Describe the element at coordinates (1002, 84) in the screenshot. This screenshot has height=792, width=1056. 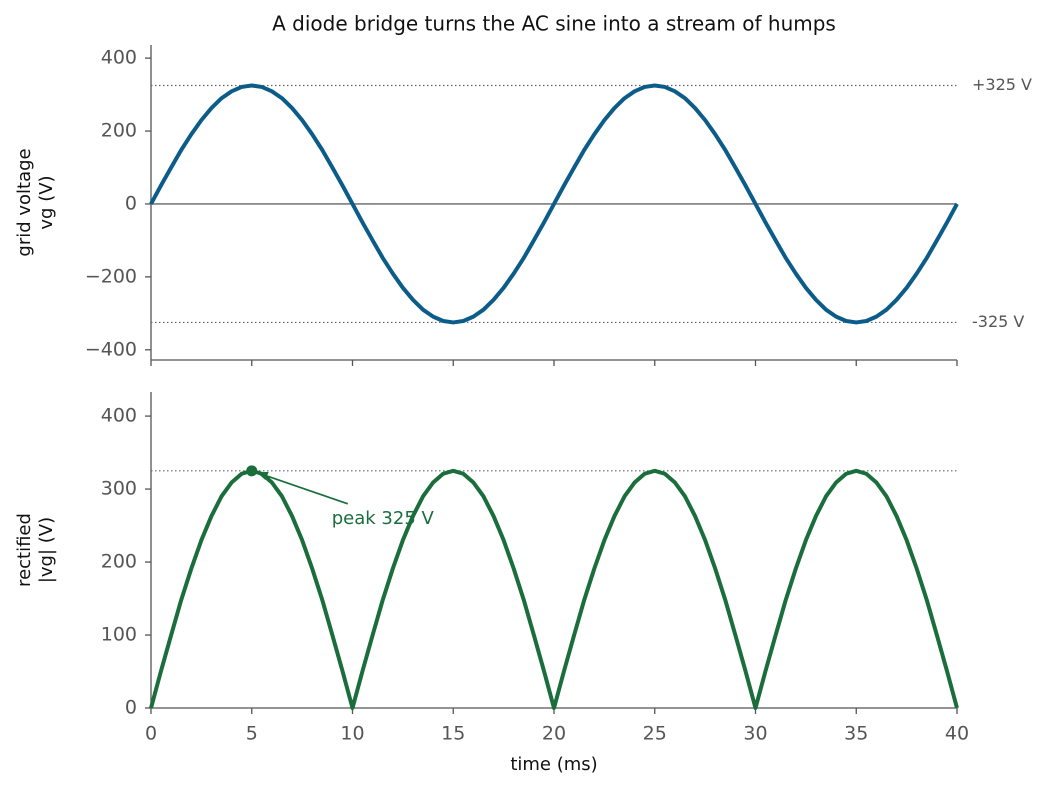
I see `reference-label: +325 V` at that location.